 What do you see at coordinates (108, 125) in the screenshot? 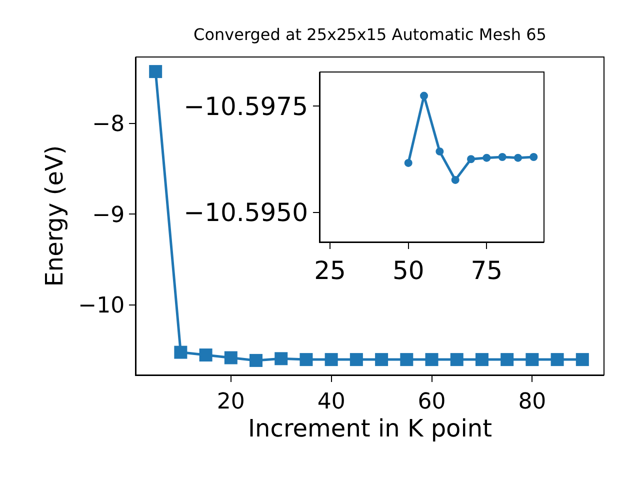
I see `y-tick-label: −8` at bounding box center [108, 125].